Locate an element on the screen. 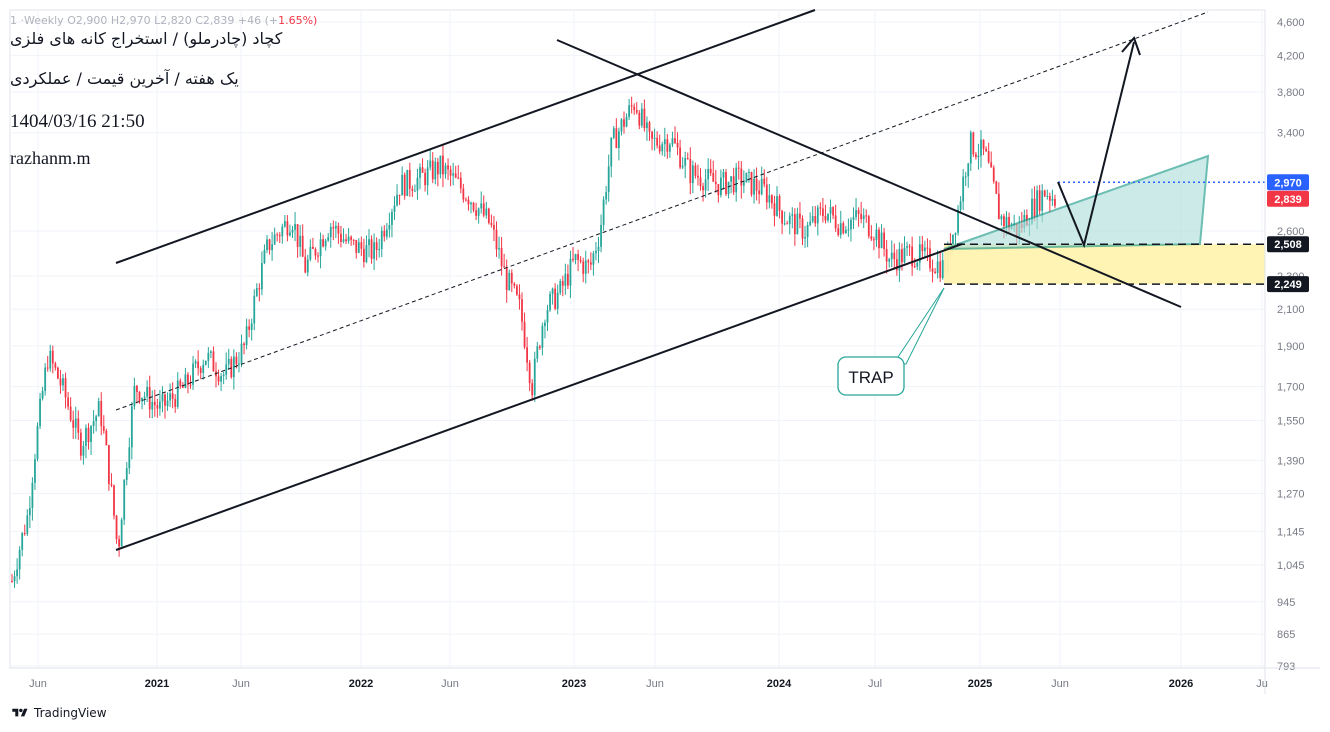 The height and width of the screenshot is (732, 1330). price-tick-label: 945 is located at coordinates (1286, 603).